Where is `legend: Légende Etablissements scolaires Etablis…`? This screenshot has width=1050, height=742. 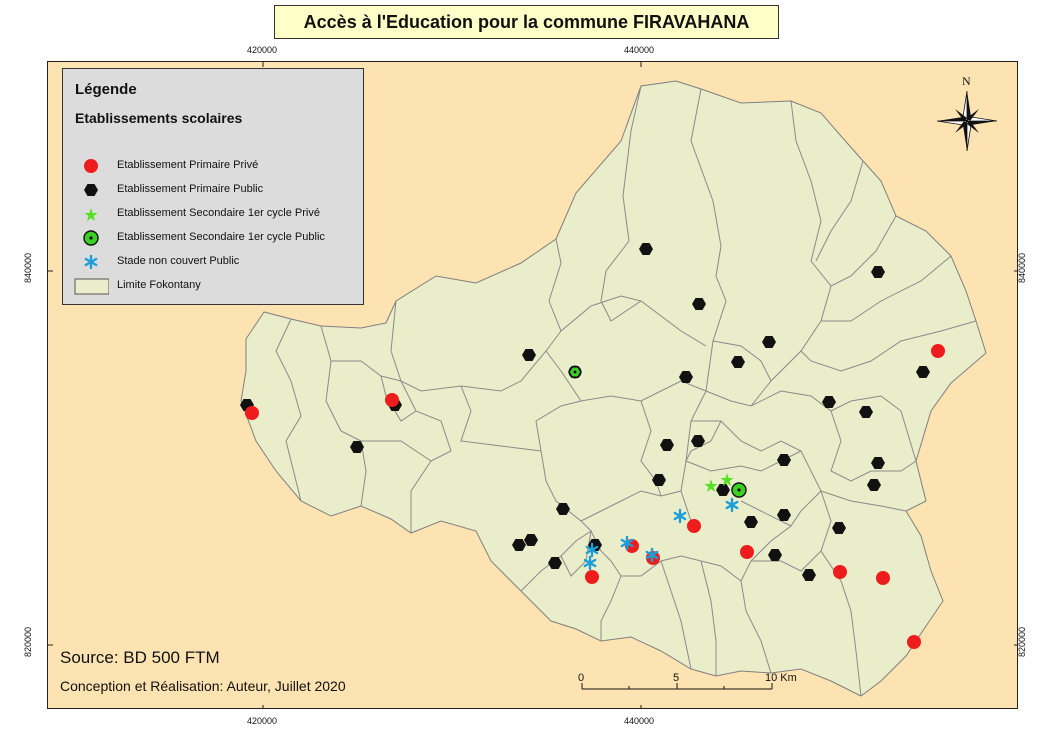 legend: Légende Etablissements scolaires Etablis… is located at coordinates (213, 186).